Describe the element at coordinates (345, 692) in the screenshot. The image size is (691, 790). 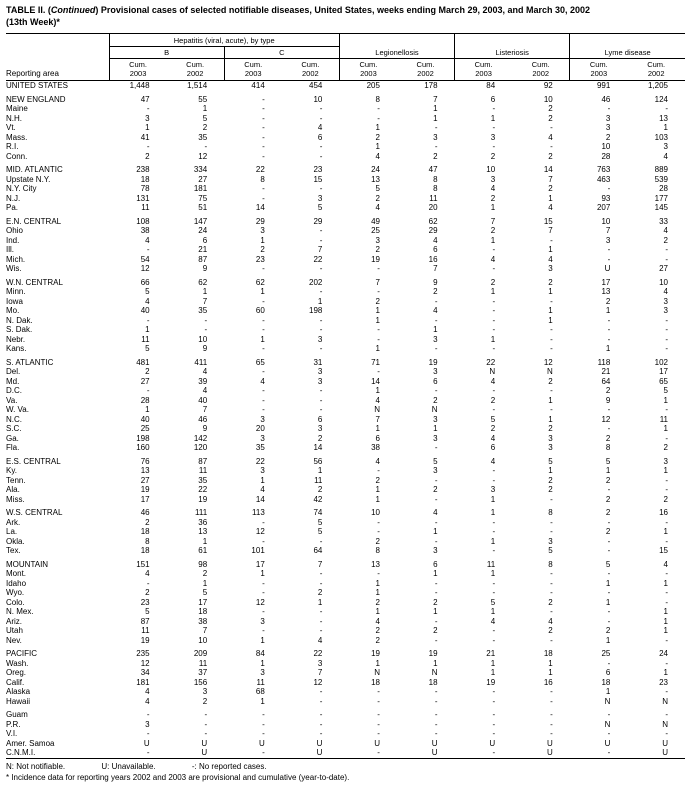
I see `table-row: Alaska 4 3 68 - - - - - 1 -` at that location.